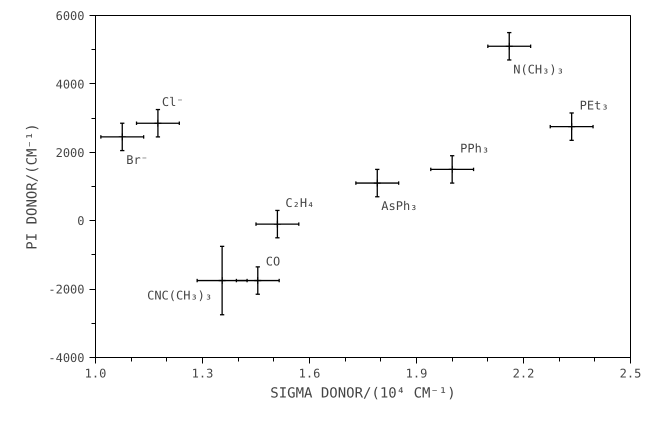 The width and height of the screenshot is (645, 427). I want to click on y-tick-label: -4000, so click(66, 358).